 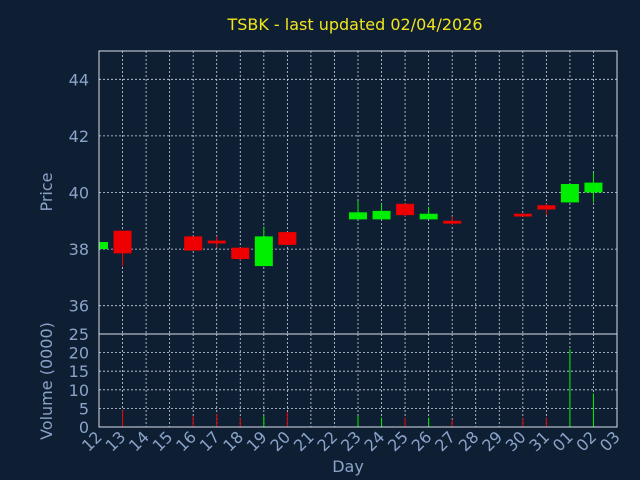 I want to click on price-tick-label: 44, so click(x=79, y=79).